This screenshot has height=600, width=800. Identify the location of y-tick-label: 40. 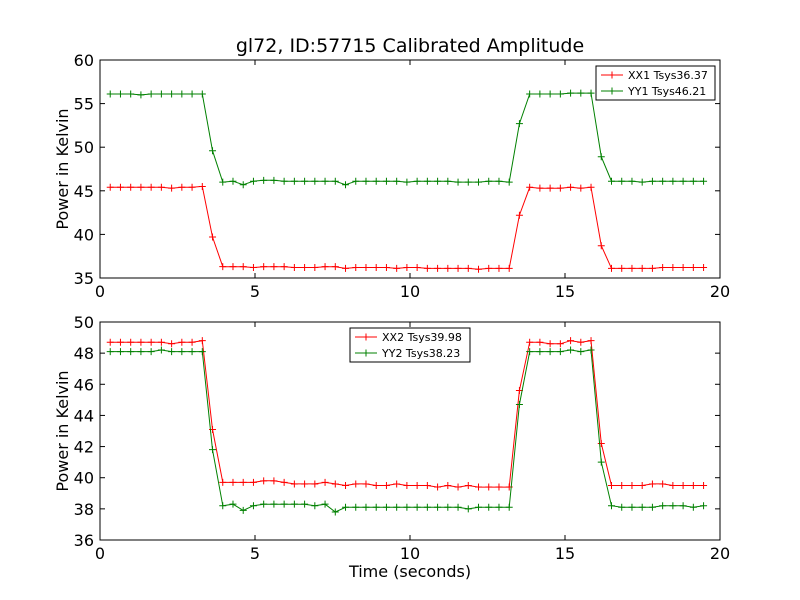
(84, 234).